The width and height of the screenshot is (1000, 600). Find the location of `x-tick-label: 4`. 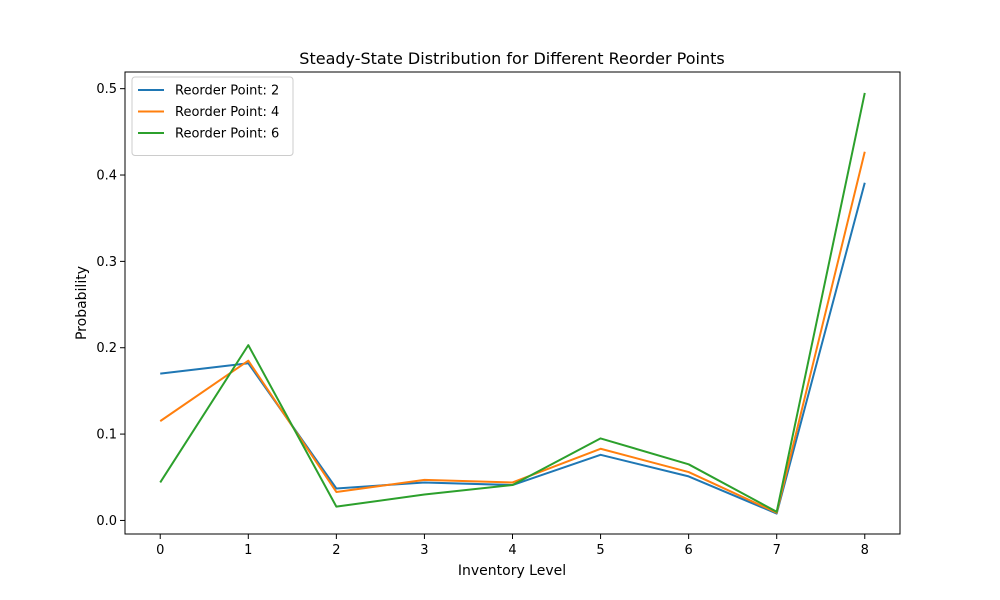

x-tick-label: 4 is located at coordinates (512, 550).